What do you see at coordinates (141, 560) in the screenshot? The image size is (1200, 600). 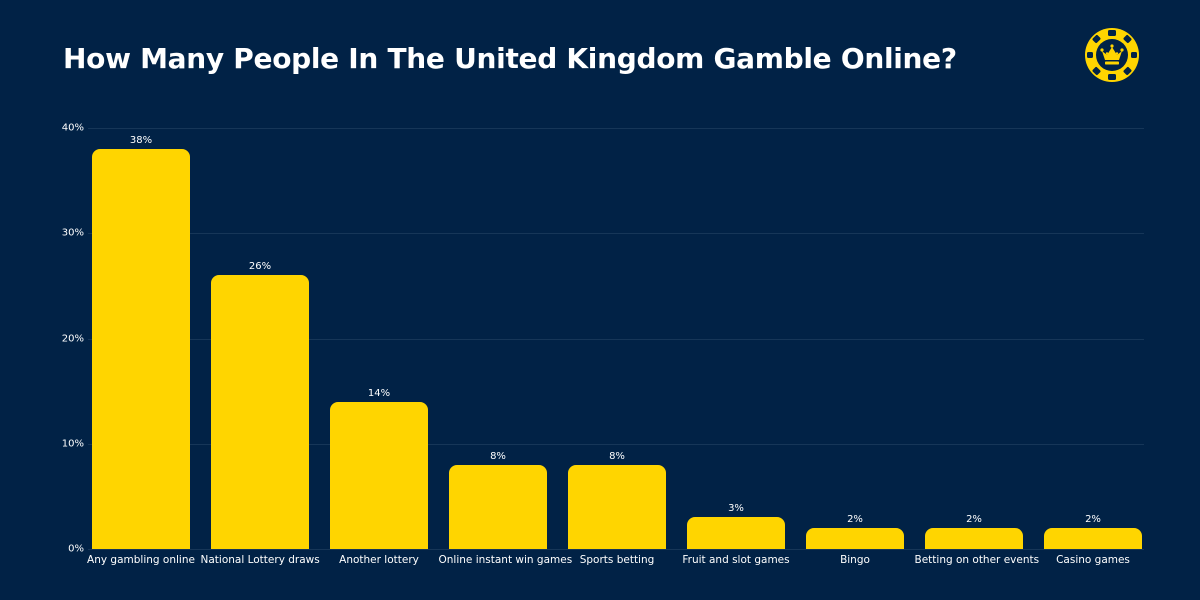 I see `x-axis-category-label: Any gambling online` at bounding box center [141, 560].